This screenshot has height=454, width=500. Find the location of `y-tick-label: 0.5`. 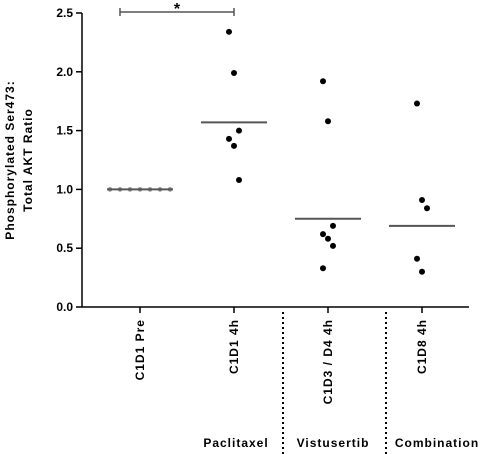

y-tick-label: 0.5 is located at coordinates (64, 248).